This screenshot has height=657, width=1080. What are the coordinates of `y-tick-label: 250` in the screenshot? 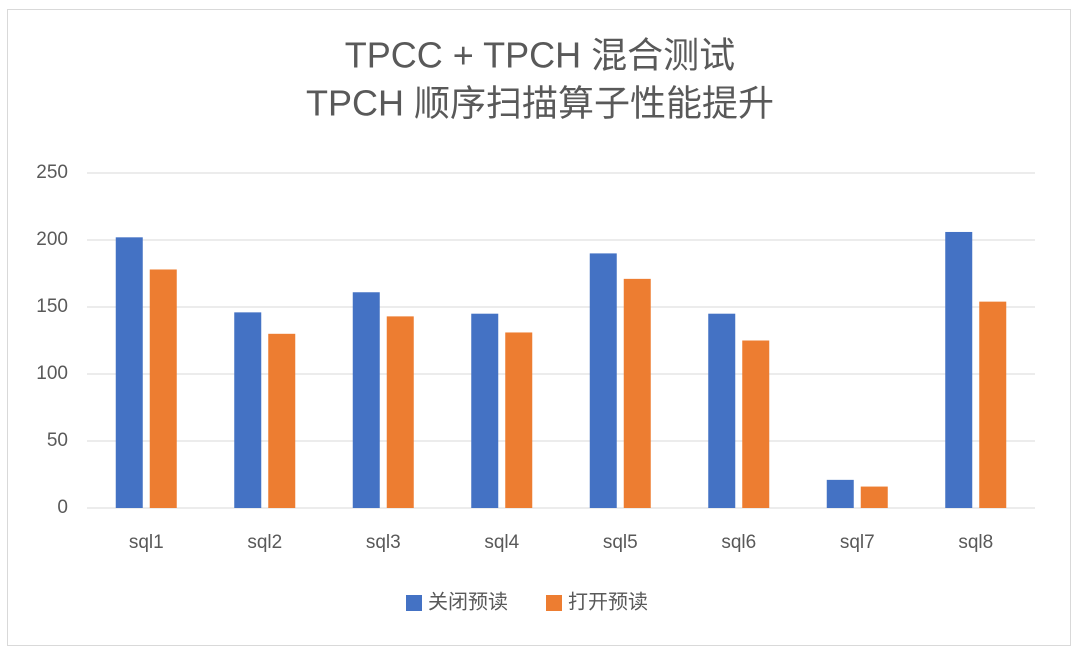 It's located at (52, 172).